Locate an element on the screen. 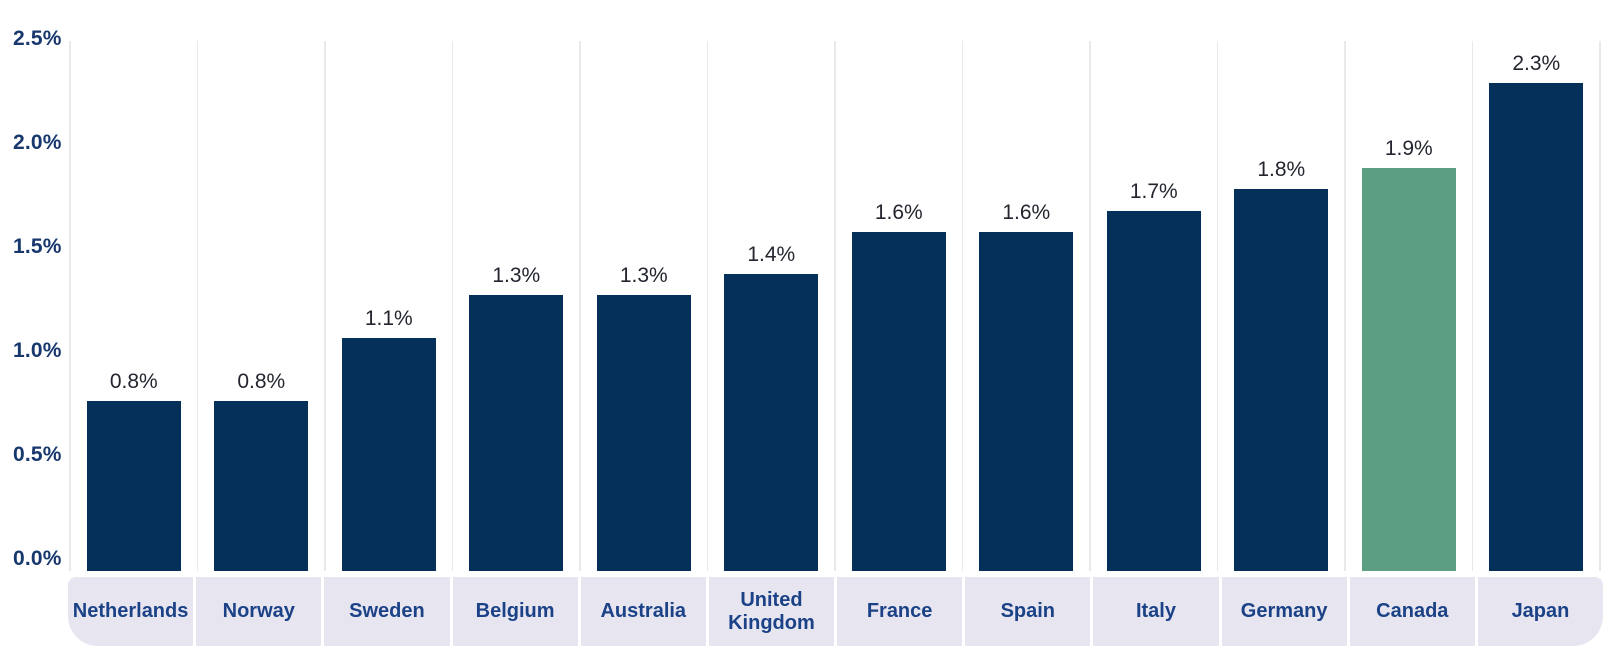  column-united-kingdom: 1.4% is located at coordinates (771, 306).